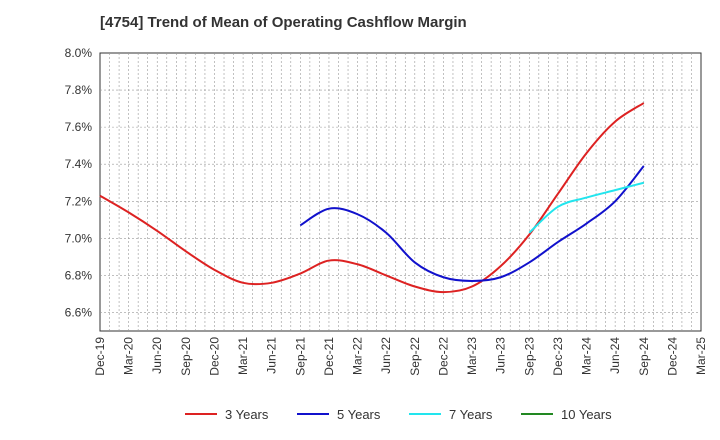 This screenshot has width=720, height=440. What do you see at coordinates (79, 238) in the screenshot?
I see `y-tick-label: 7.0%` at bounding box center [79, 238].